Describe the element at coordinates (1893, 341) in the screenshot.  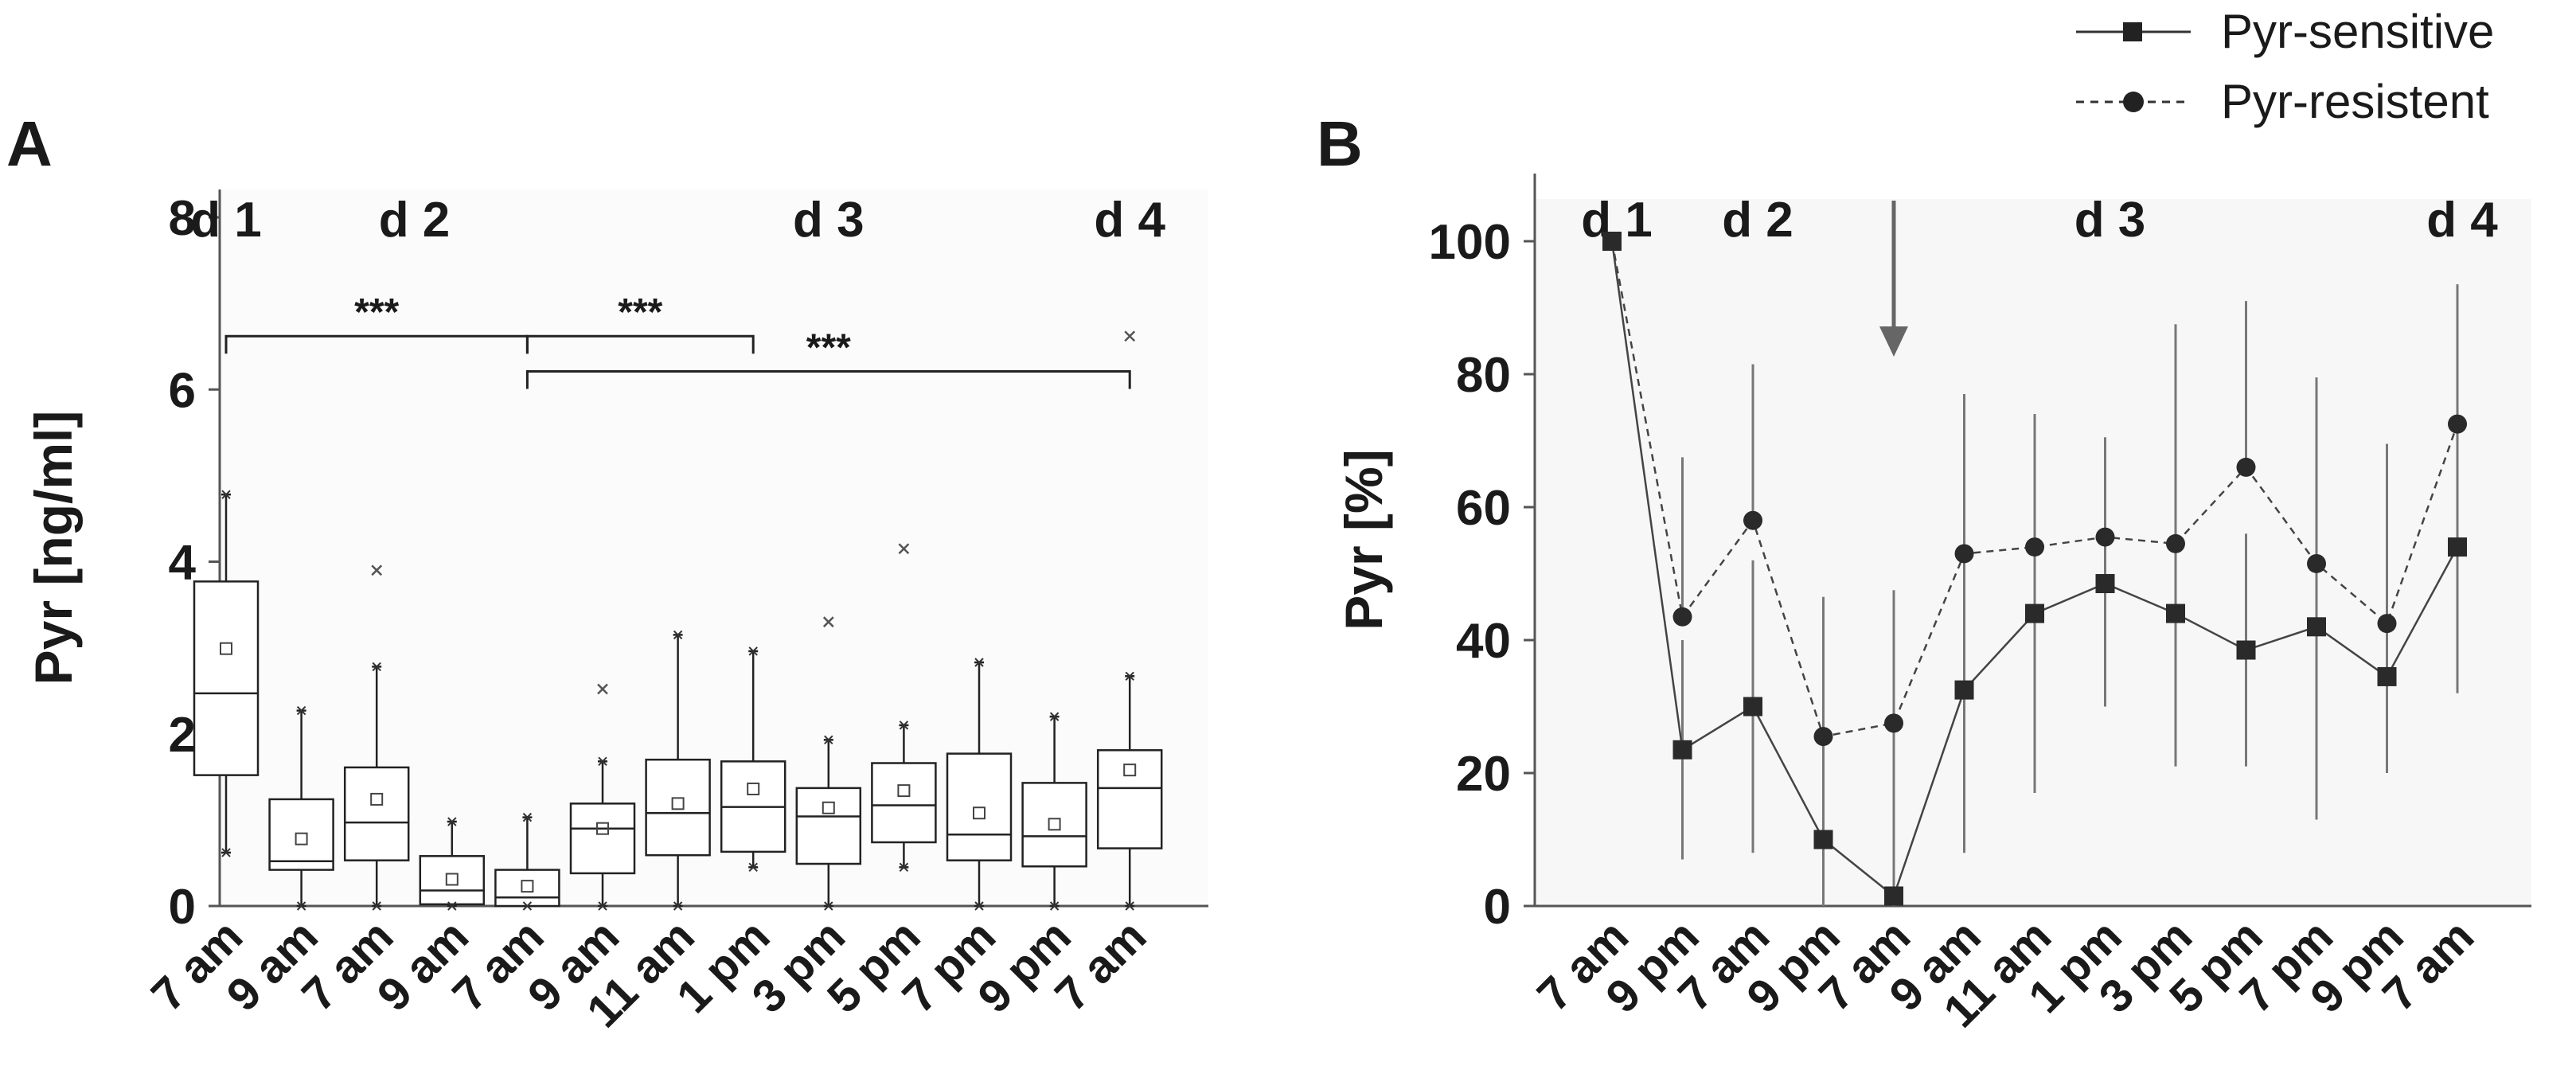
I see `panel-b-arrow-head` at that location.